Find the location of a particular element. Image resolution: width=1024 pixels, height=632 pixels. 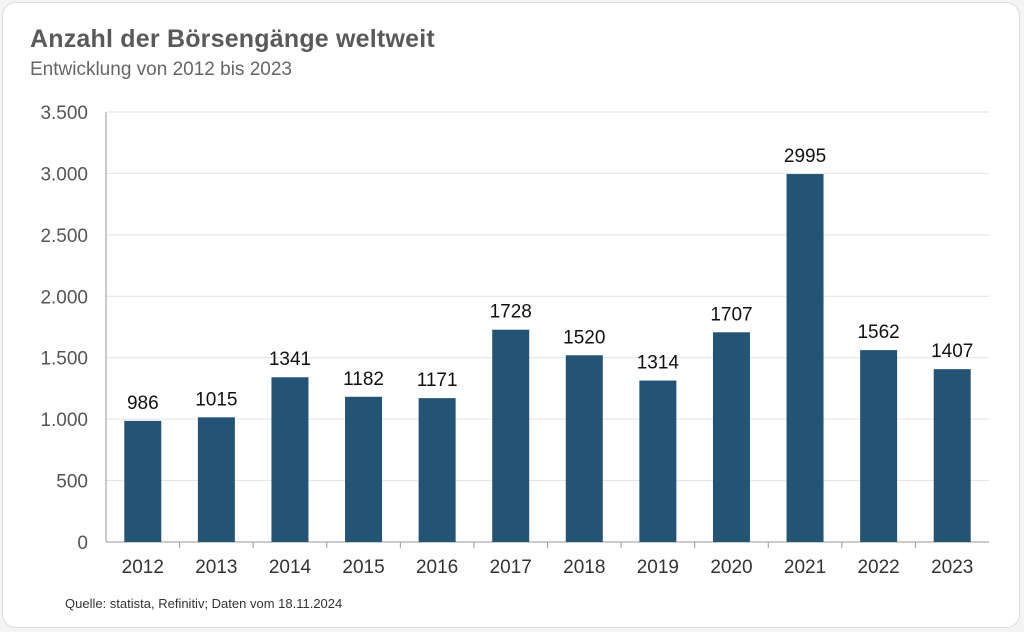

y-tick-label: 3.500 is located at coordinates (64, 113).